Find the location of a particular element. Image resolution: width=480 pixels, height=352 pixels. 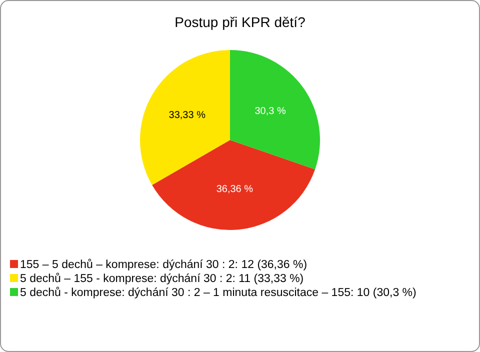

legend-label: 5 dechů - komprese: dýchání 30 : 2 – 1 minuta resuscitace – 155: 10 (30,3 %) is located at coordinates (218, 292).